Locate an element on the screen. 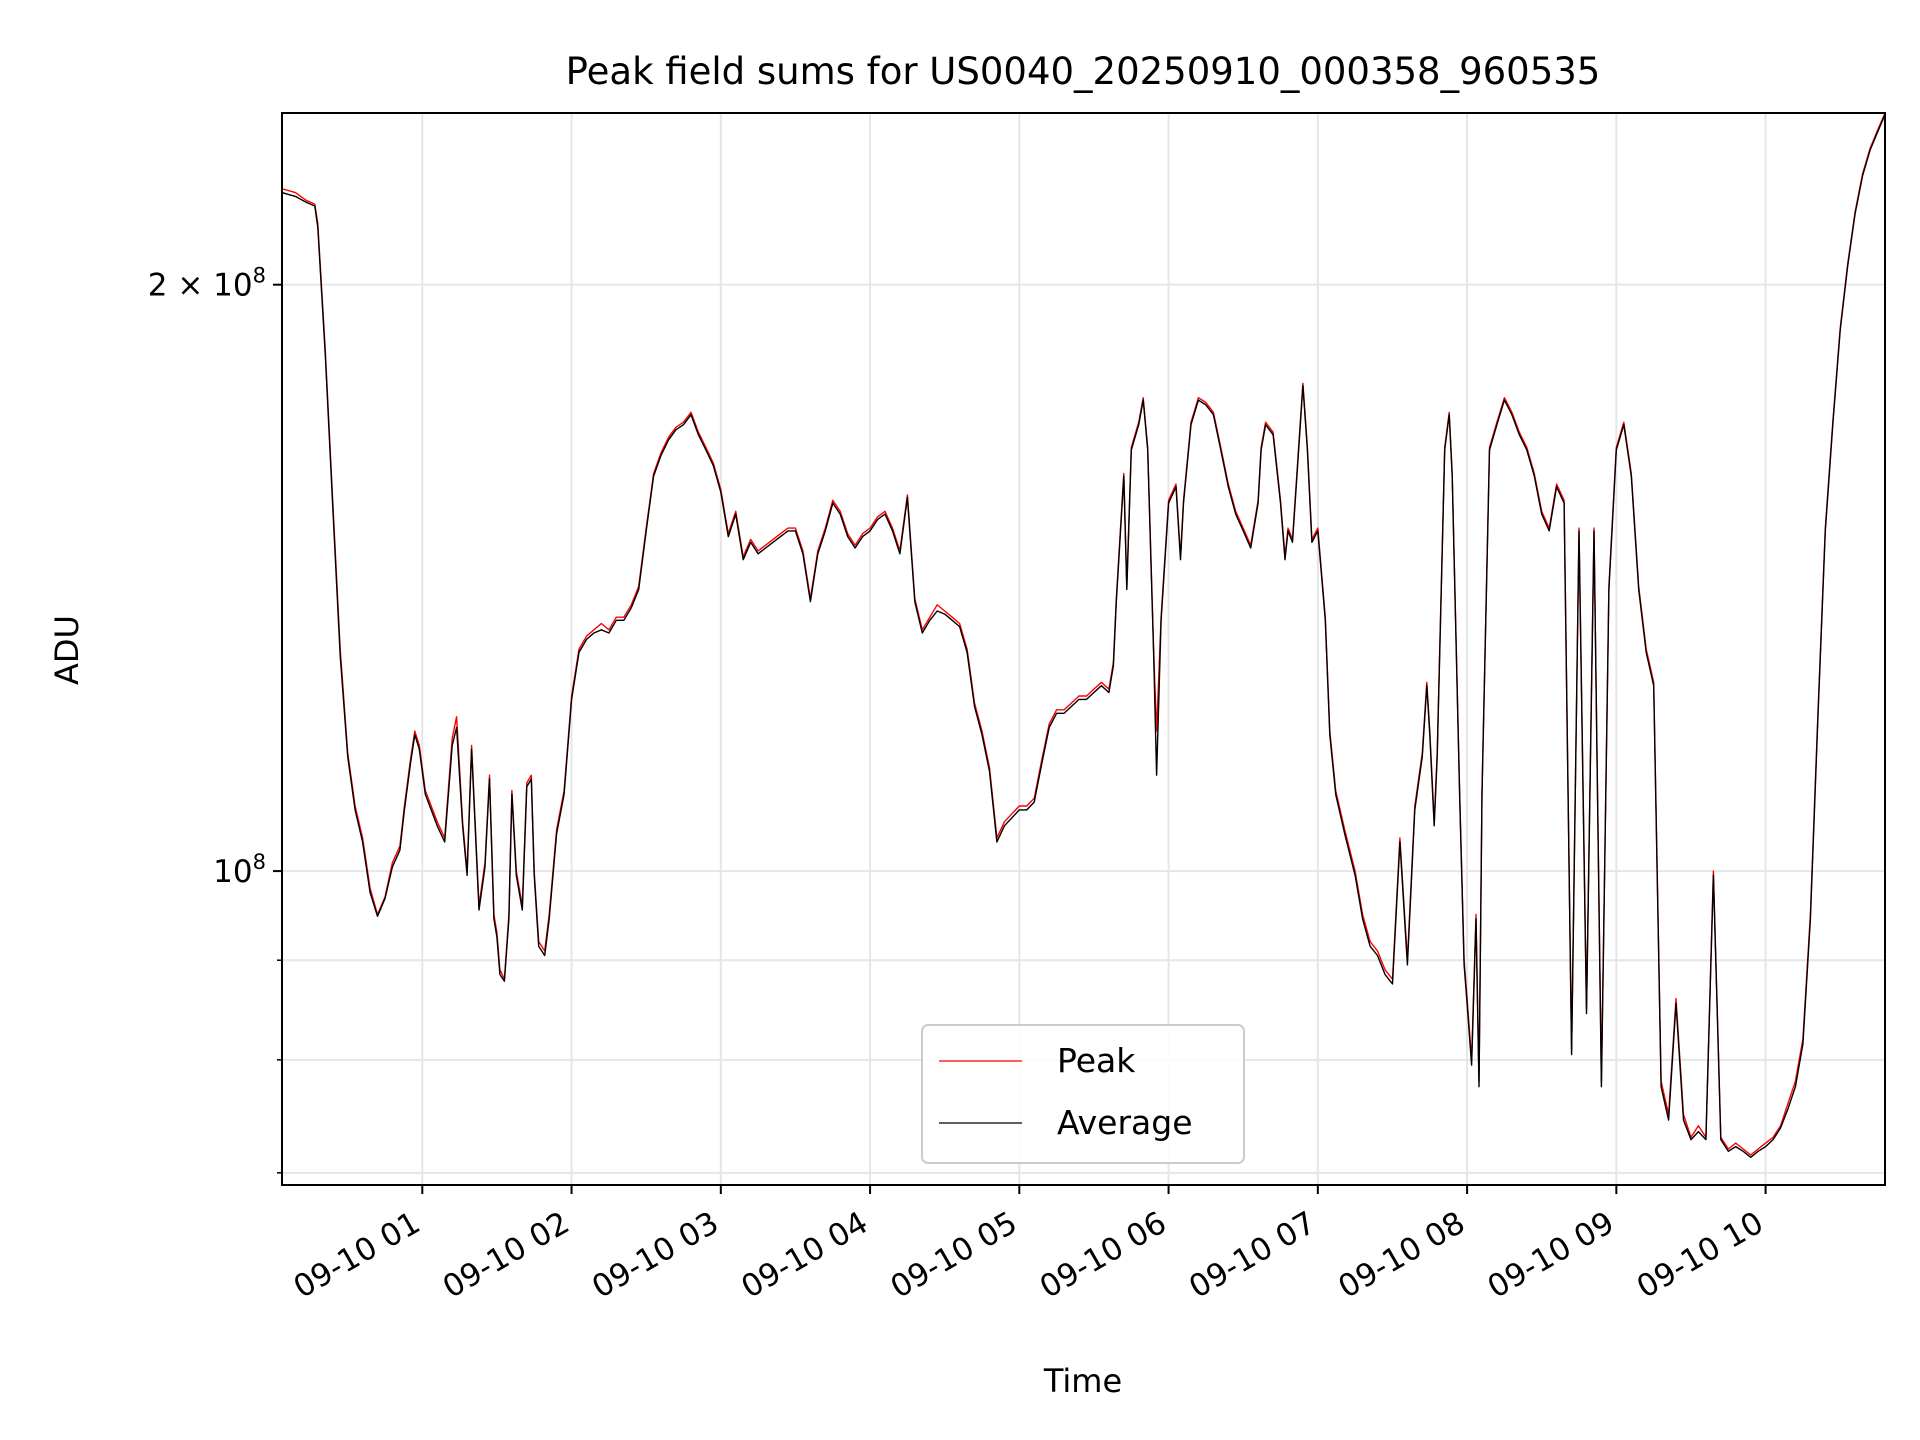 This screenshot has height=1440, width=1920. legend: Peak Average is located at coordinates (1083, 1094).